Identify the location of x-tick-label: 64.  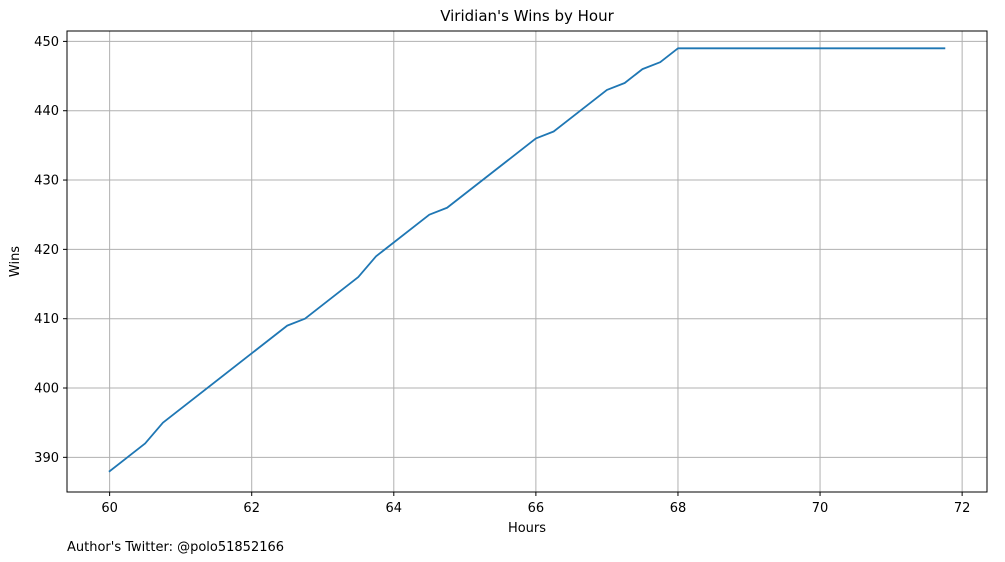
(394, 508).